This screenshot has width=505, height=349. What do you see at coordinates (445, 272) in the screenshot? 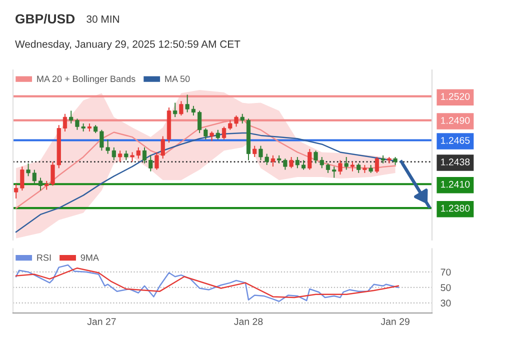
I see `y-tick-label: 70` at bounding box center [445, 272].